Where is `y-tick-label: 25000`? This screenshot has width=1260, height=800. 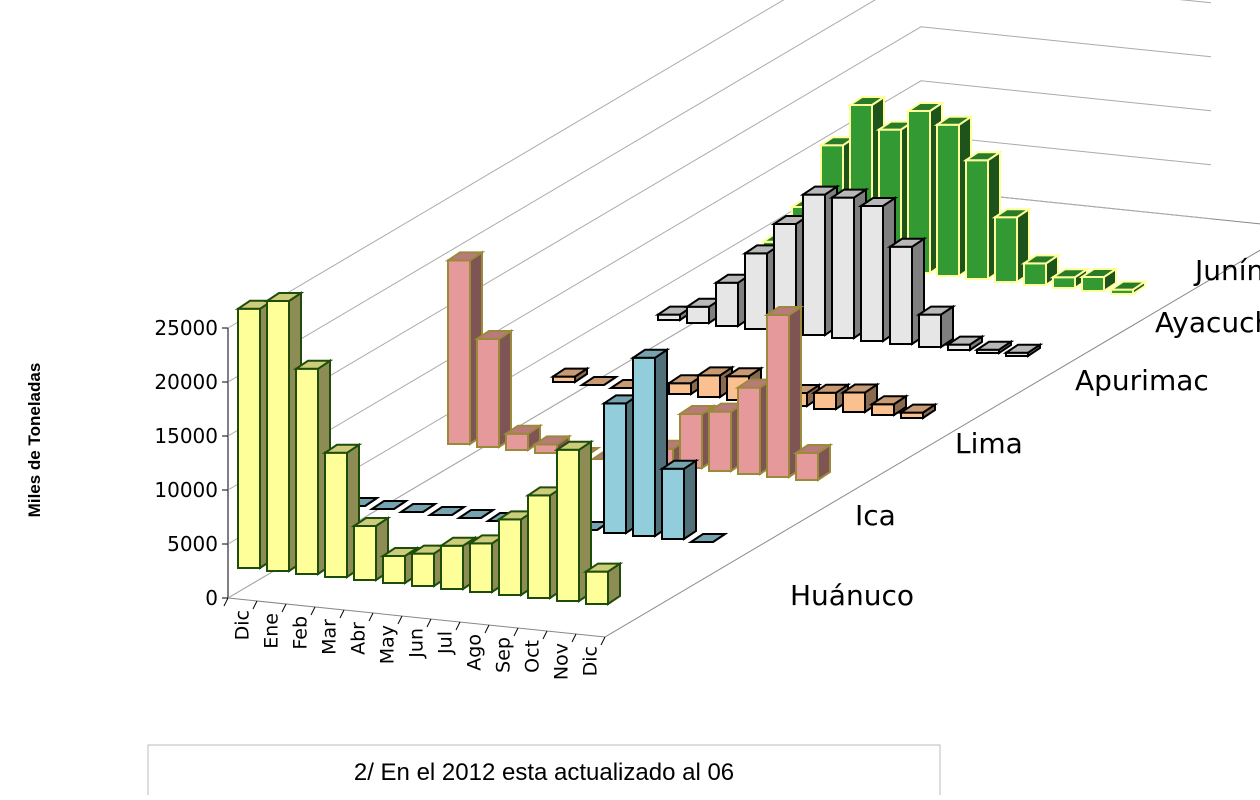 y-tick-label: 25000 is located at coordinates (186, 328).